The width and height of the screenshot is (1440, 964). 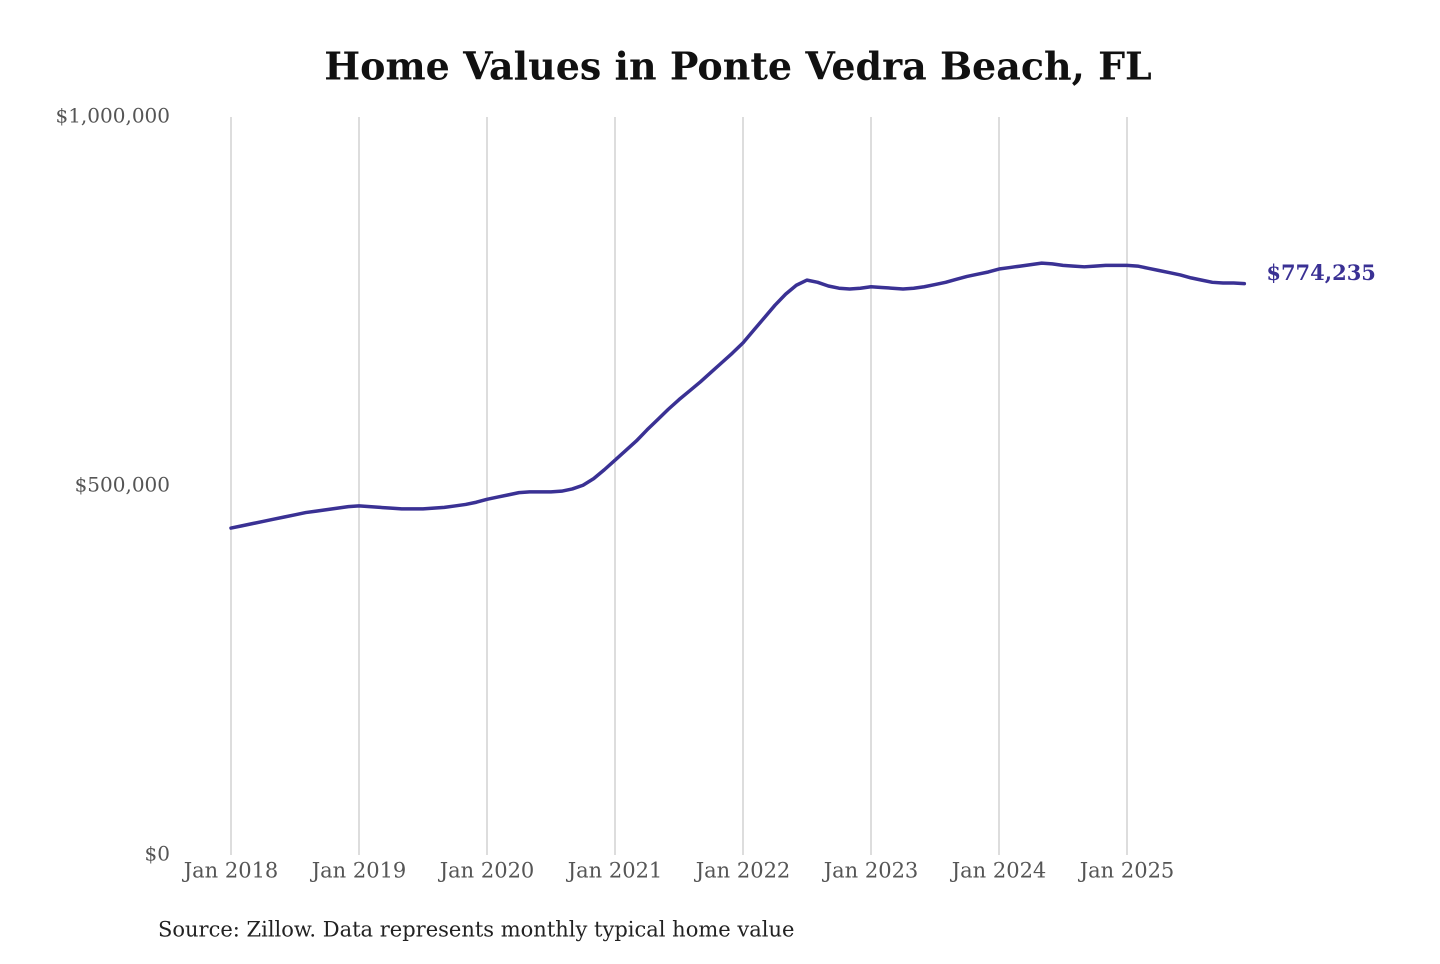 I want to click on value-label: $774,235, so click(x=1321, y=272).